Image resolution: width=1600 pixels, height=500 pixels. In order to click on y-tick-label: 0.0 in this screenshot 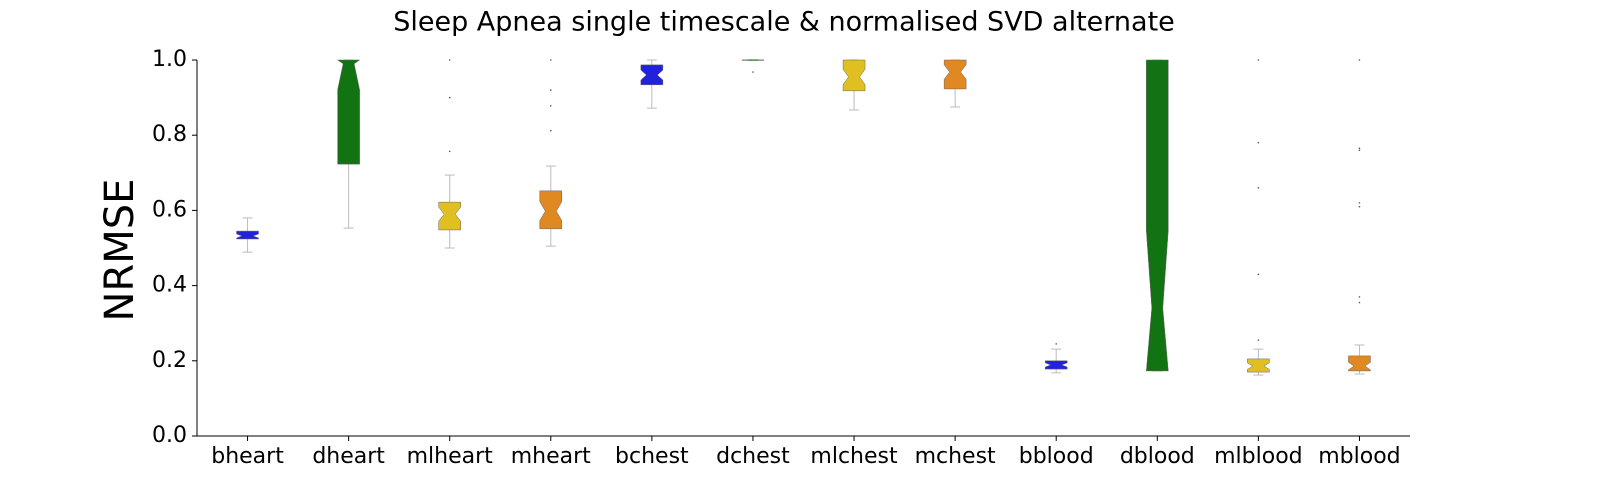, I will do `click(169, 435)`.